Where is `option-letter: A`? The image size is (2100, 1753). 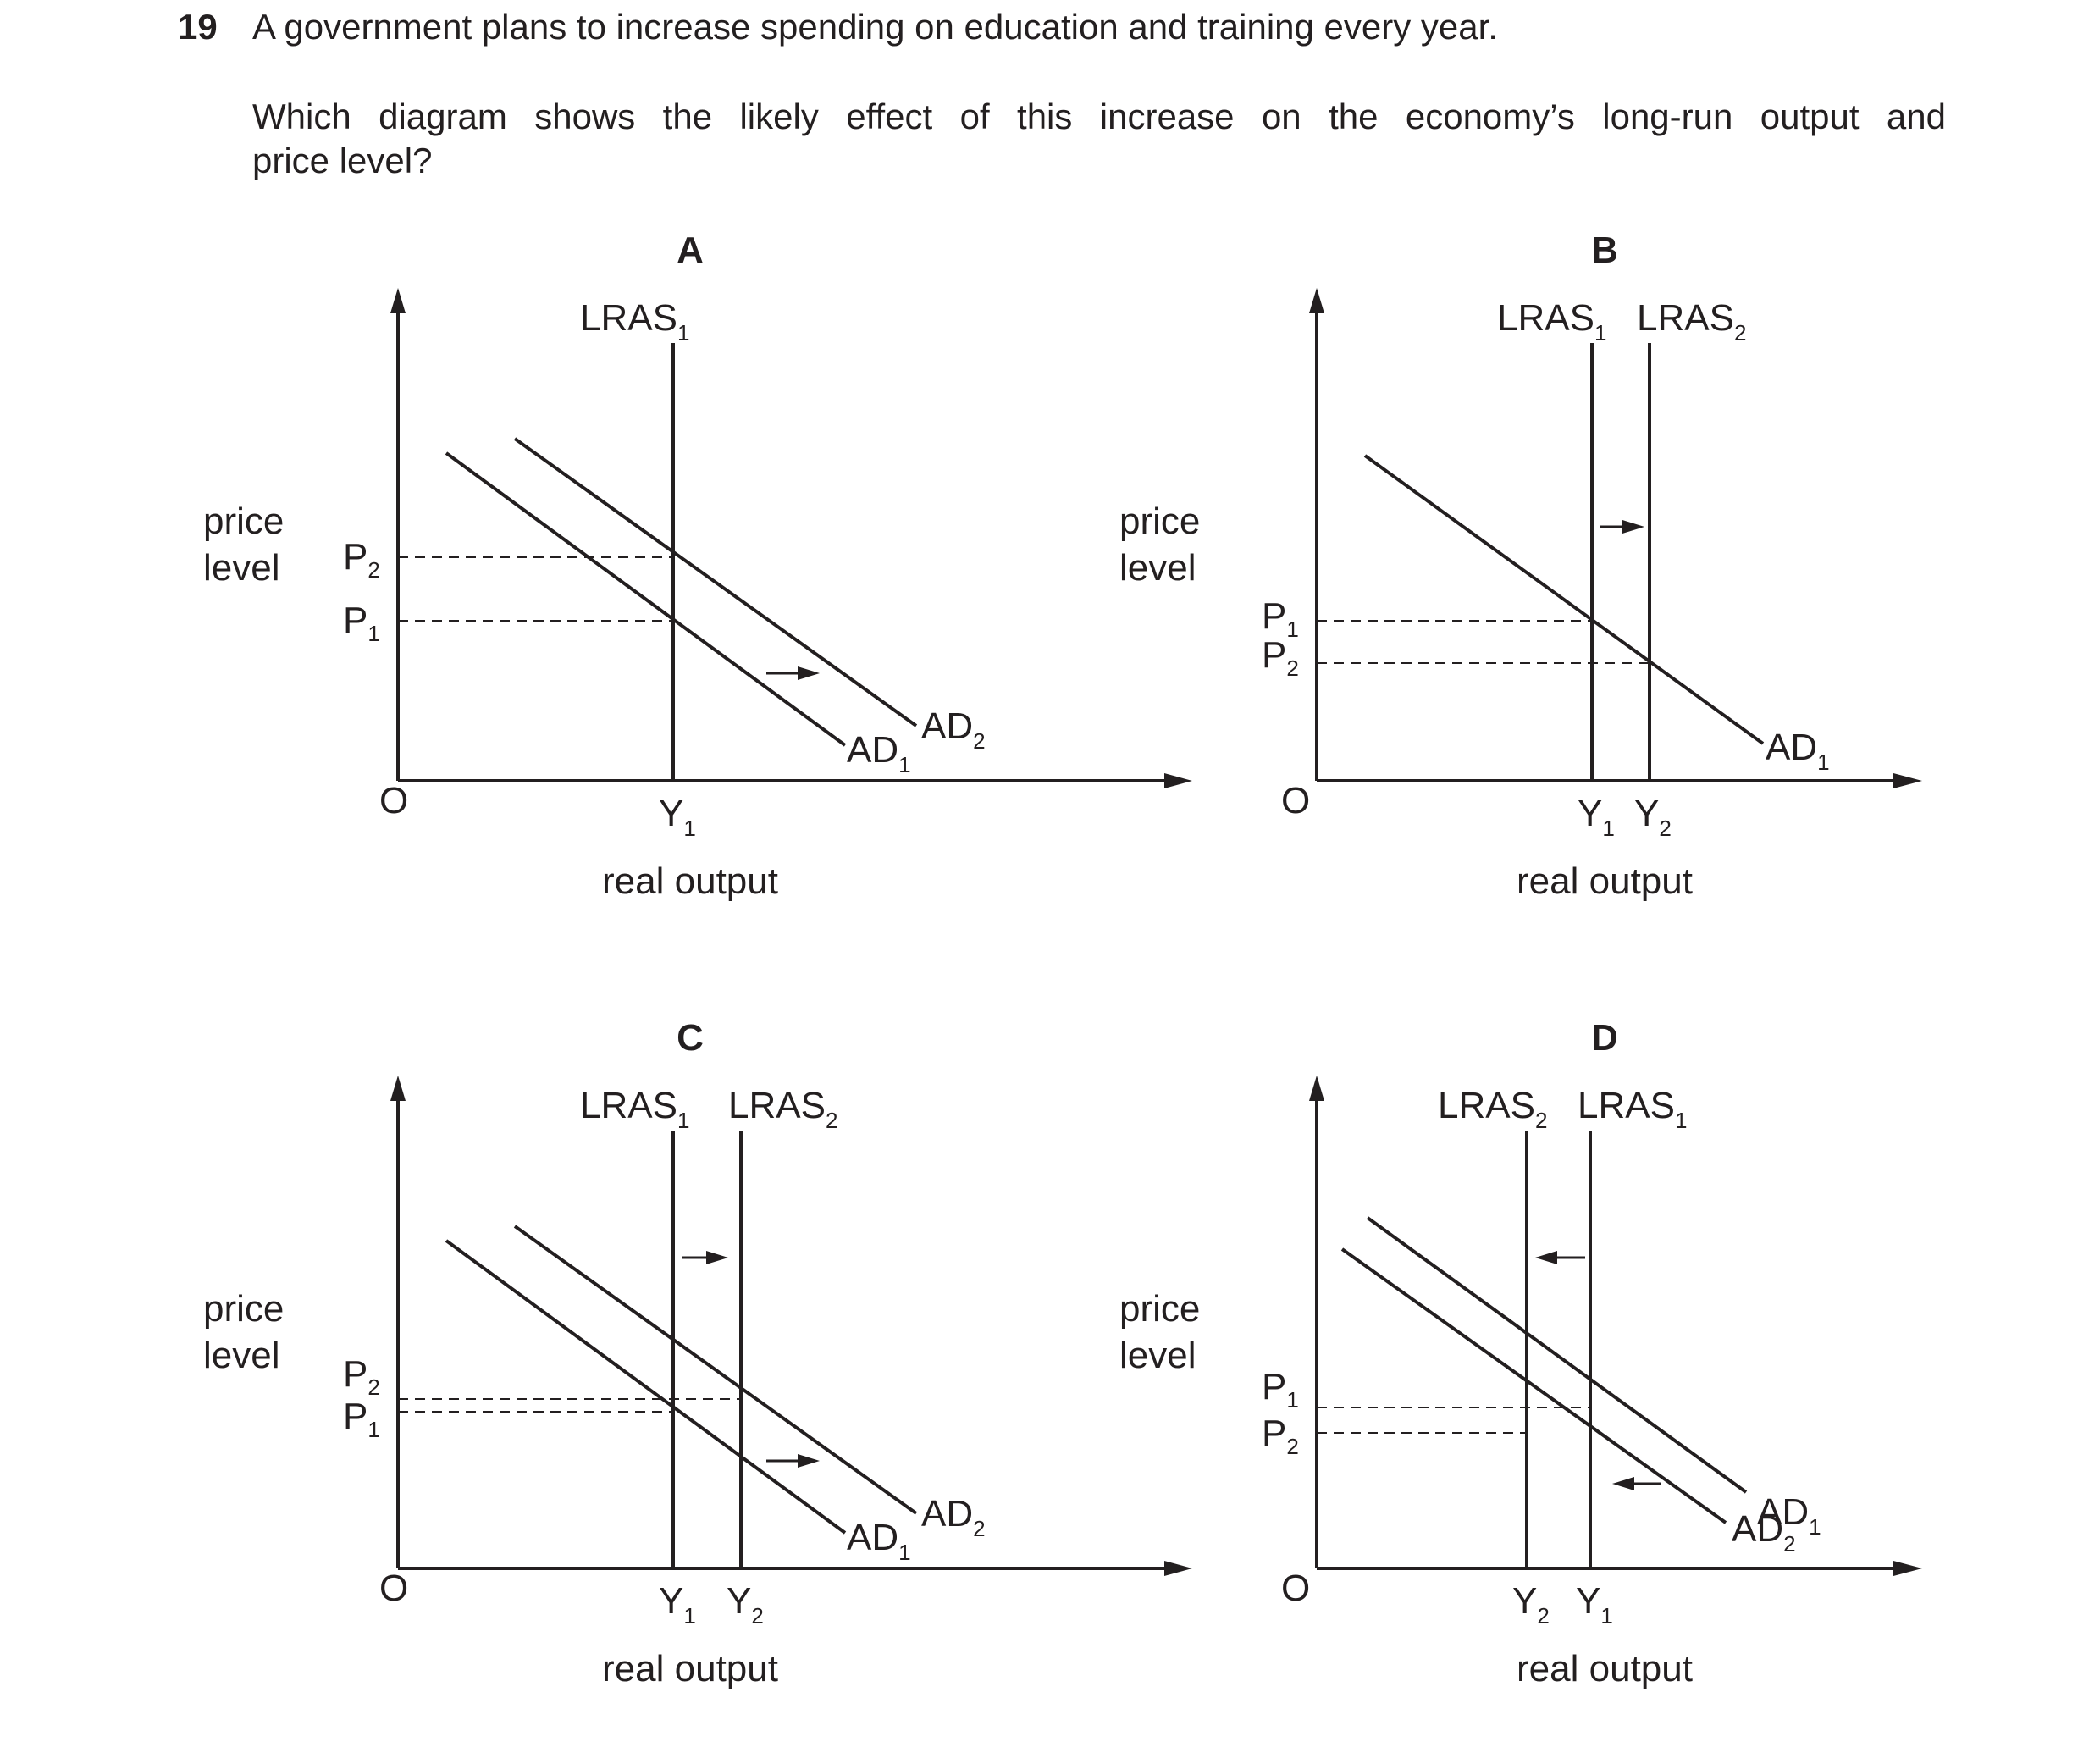 option-letter: A is located at coordinates (690, 250).